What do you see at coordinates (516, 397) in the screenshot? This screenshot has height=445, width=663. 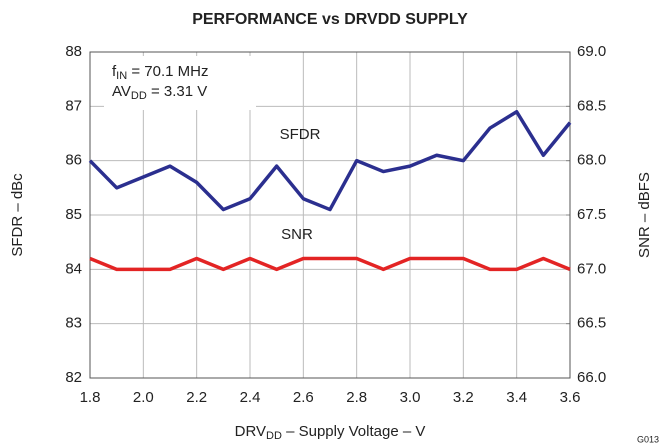 I see `x-tick-label: 3.4` at bounding box center [516, 397].